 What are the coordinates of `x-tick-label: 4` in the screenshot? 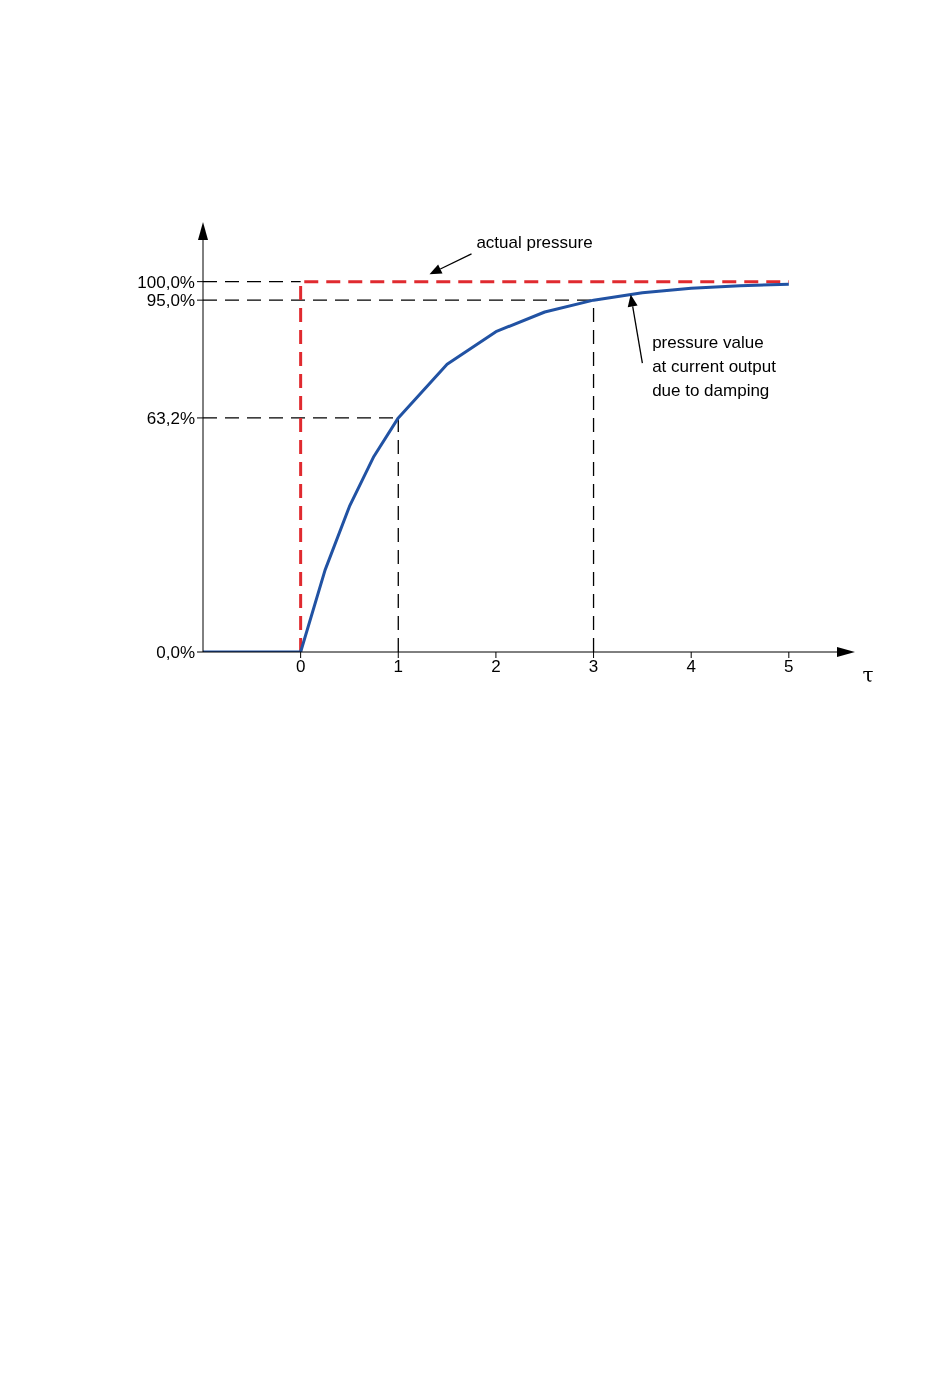 It's located at (691, 667).